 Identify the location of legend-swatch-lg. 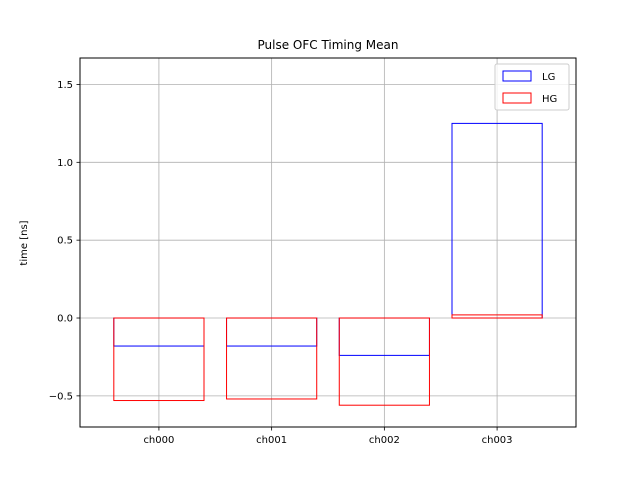
(517, 76).